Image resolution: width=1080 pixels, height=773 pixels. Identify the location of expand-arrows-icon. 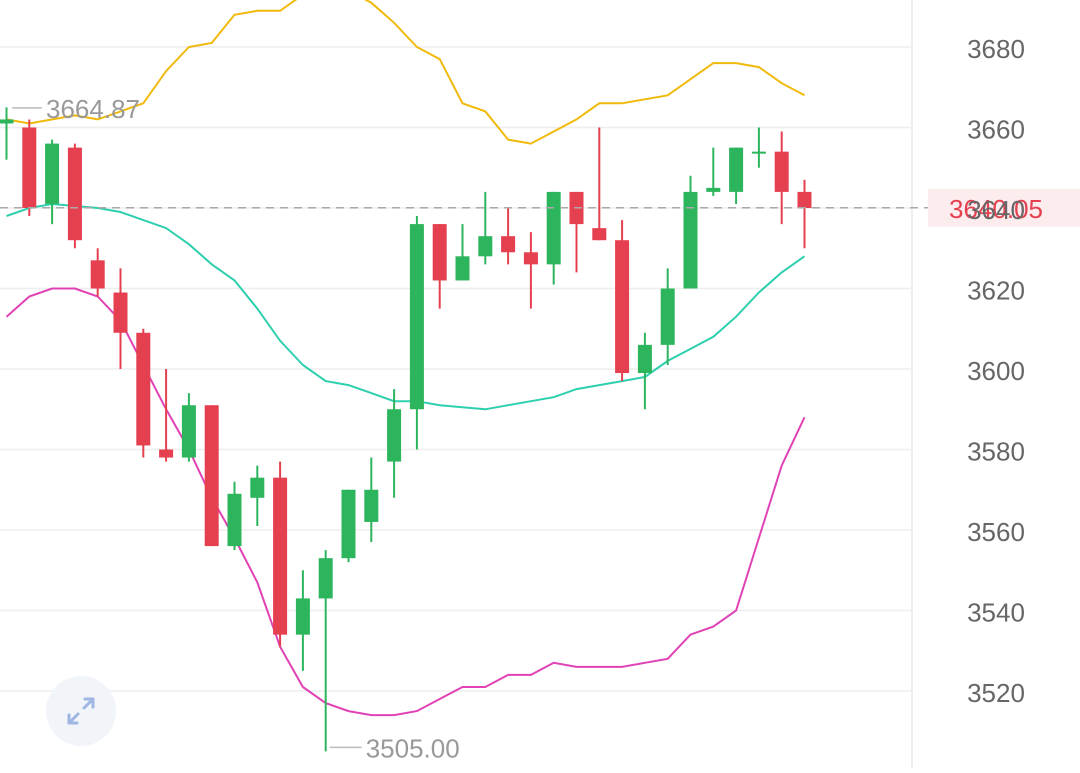
(81, 711).